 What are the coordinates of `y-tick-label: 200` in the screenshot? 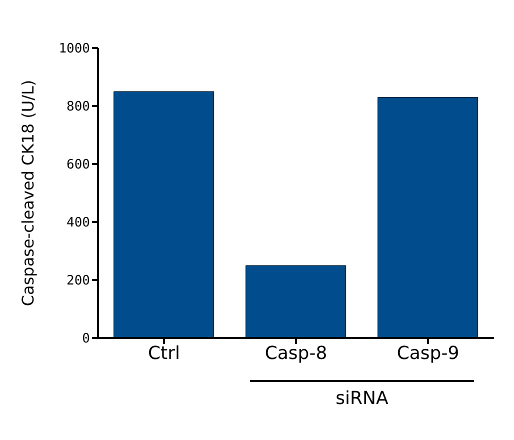 It's located at (78, 281).